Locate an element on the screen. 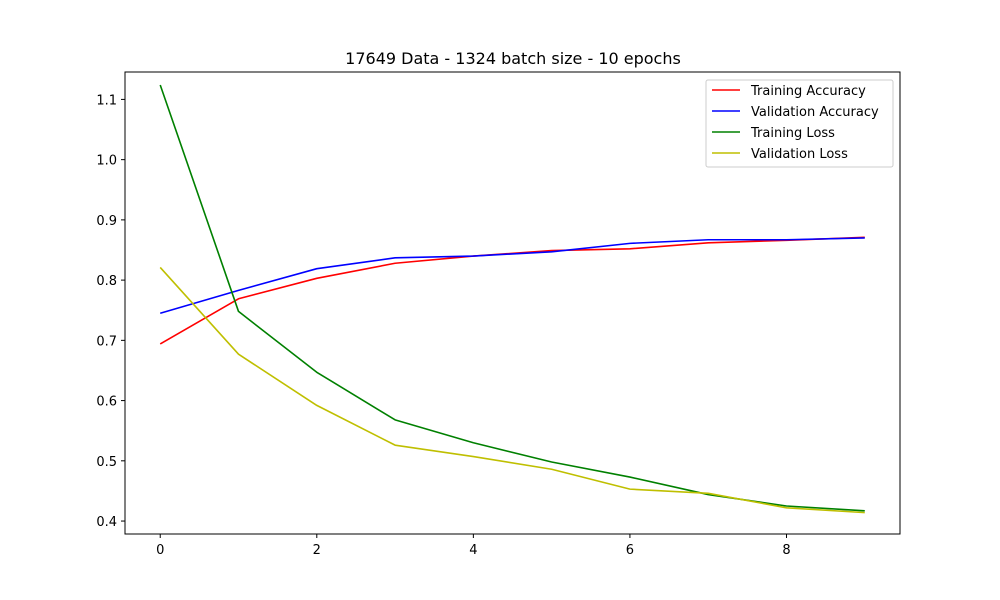 The height and width of the screenshot is (600, 1000). y-tick-label: 0.4 is located at coordinates (106, 522).